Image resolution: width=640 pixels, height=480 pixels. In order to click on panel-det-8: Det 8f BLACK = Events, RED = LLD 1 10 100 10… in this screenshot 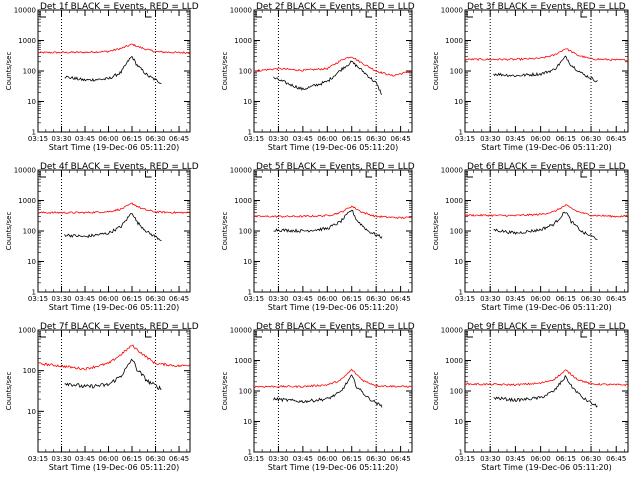, I will do `click(318, 397)`.